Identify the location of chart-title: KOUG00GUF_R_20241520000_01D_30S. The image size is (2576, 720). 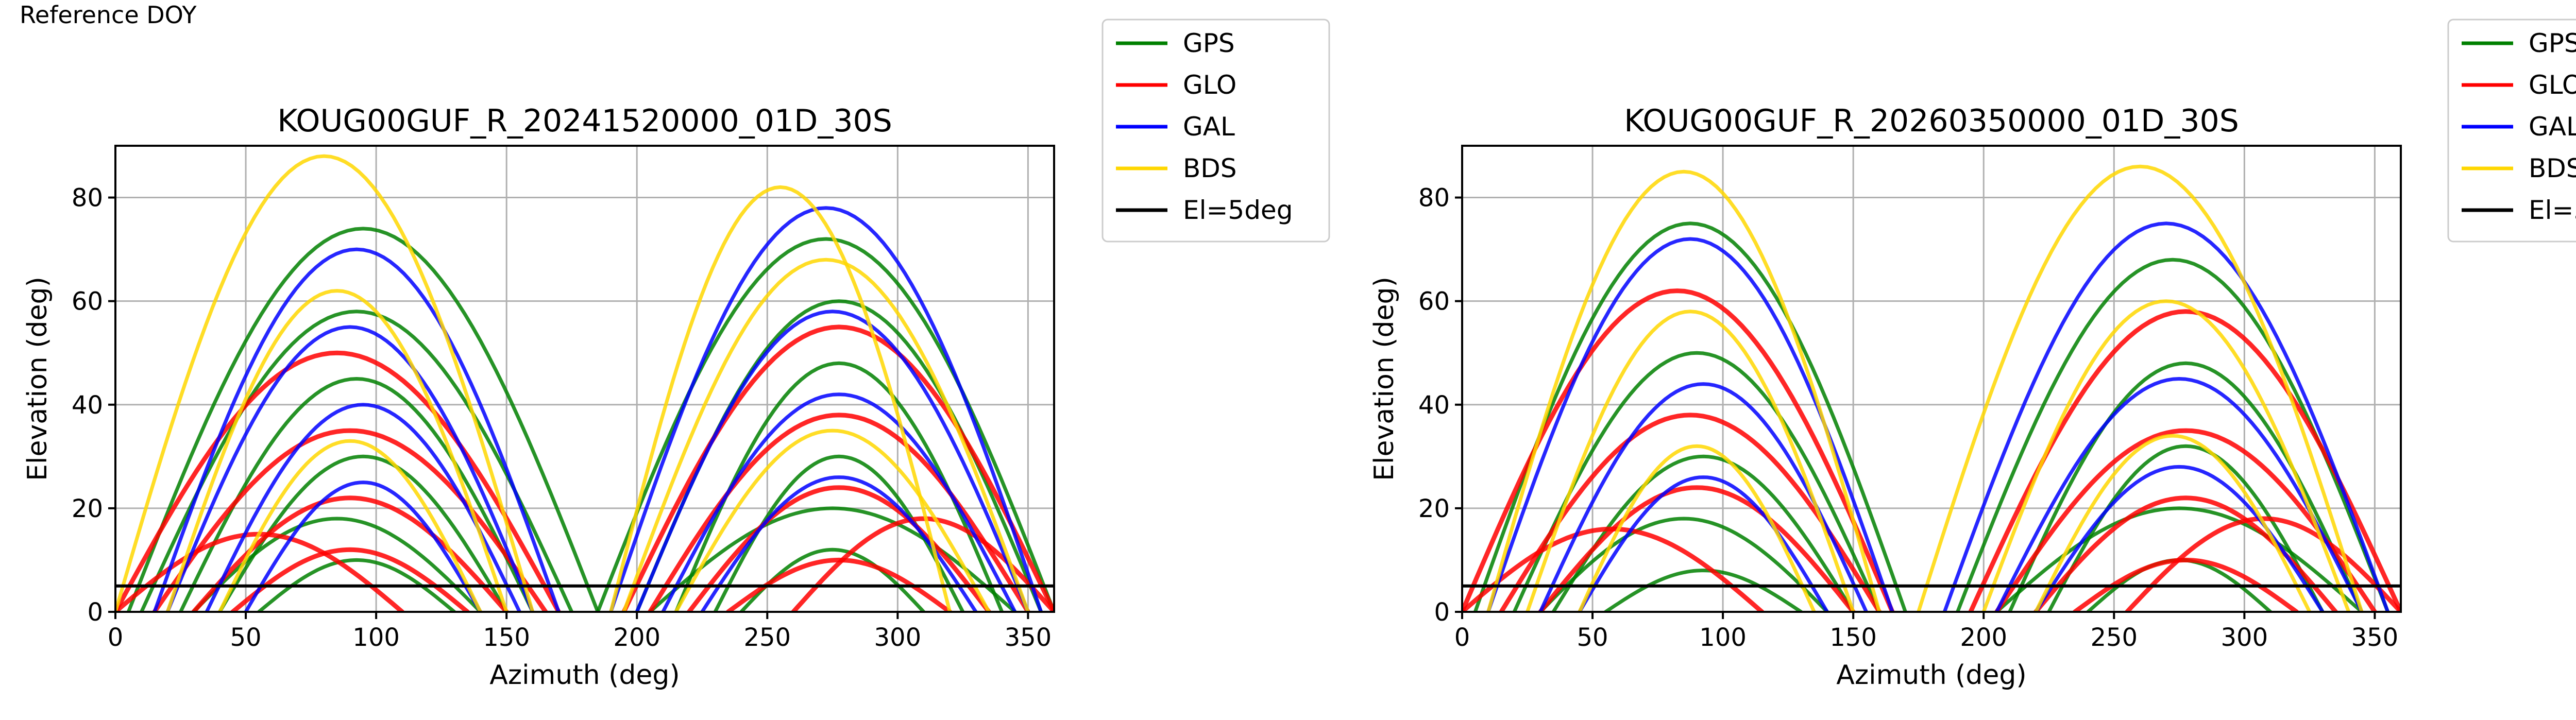
(584, 121).